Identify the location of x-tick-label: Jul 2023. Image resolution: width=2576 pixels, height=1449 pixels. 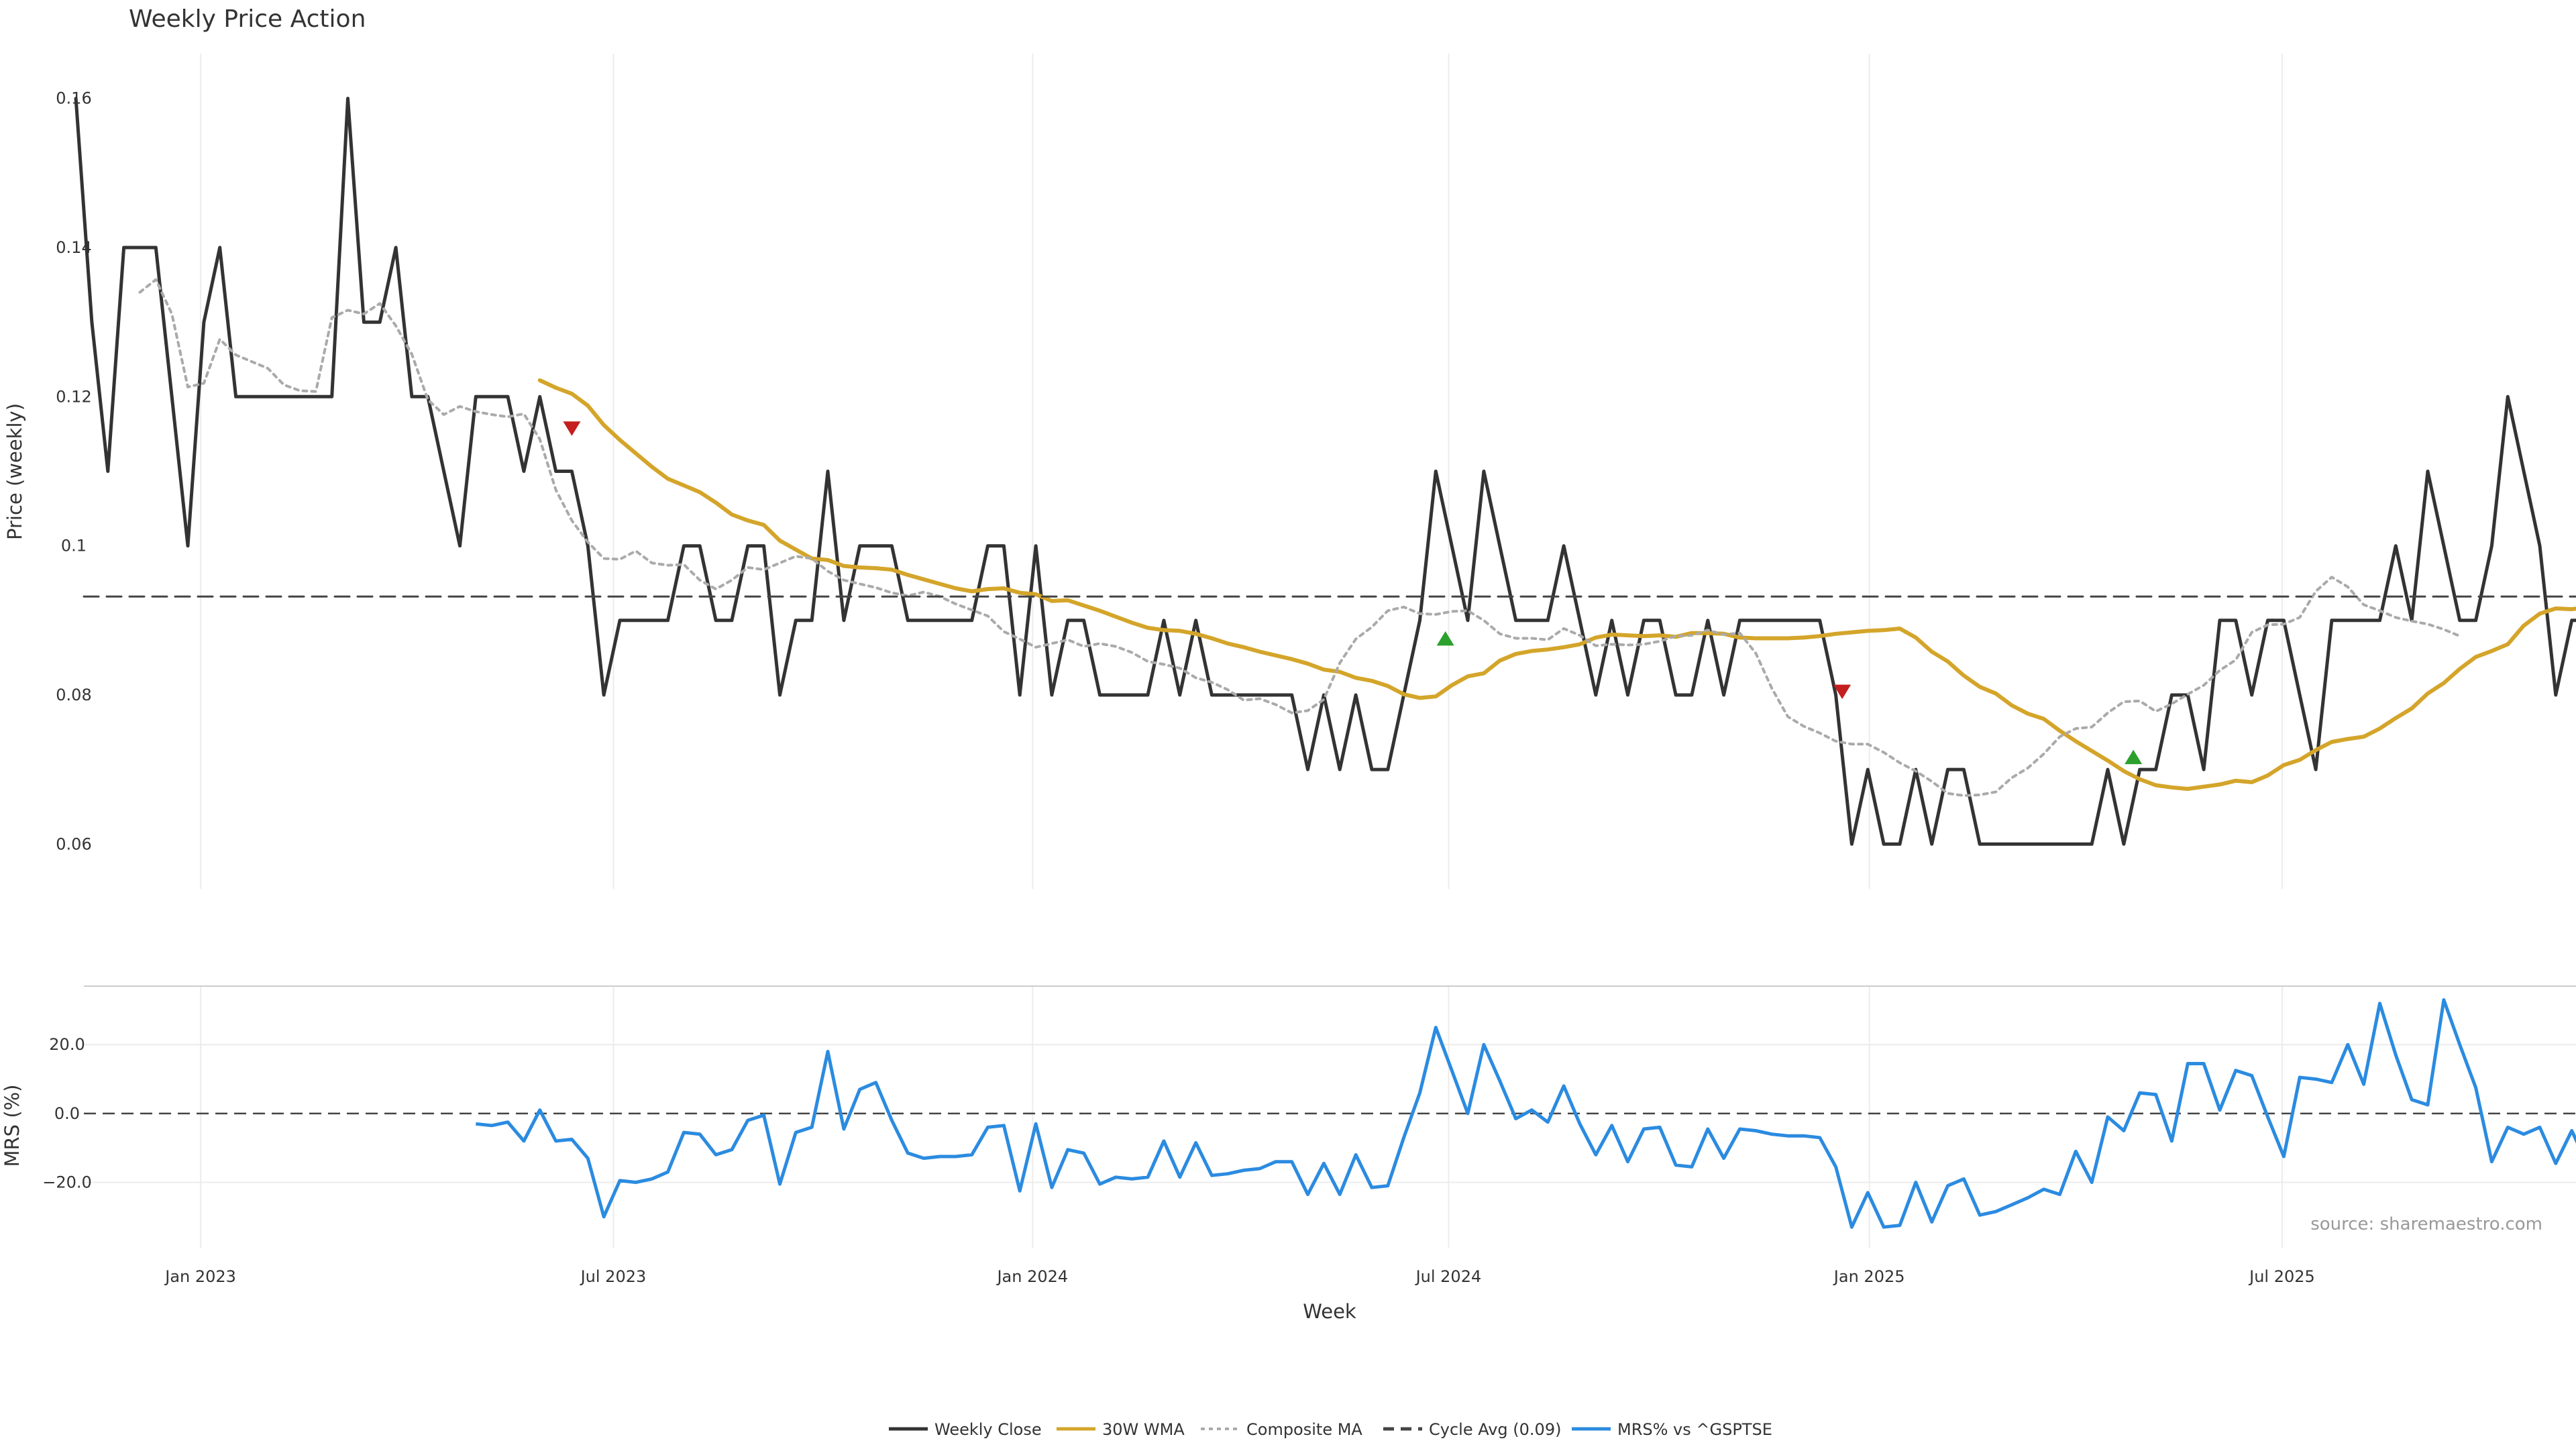
(613, 1276).